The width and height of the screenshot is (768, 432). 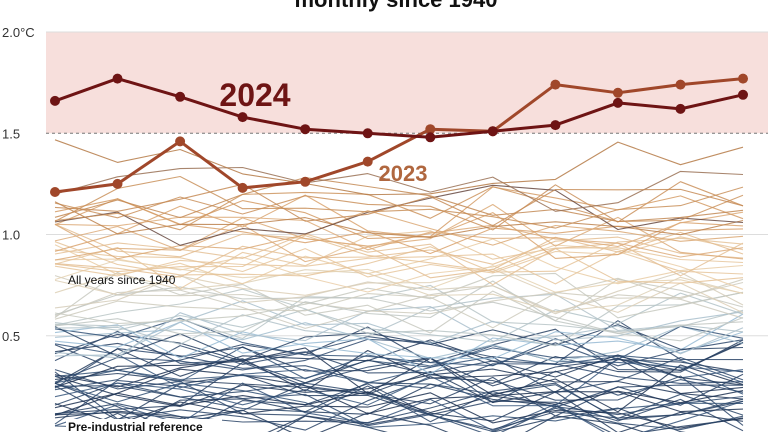 I want to click on series-label-2023: 2023, so click(x=403, y=173).